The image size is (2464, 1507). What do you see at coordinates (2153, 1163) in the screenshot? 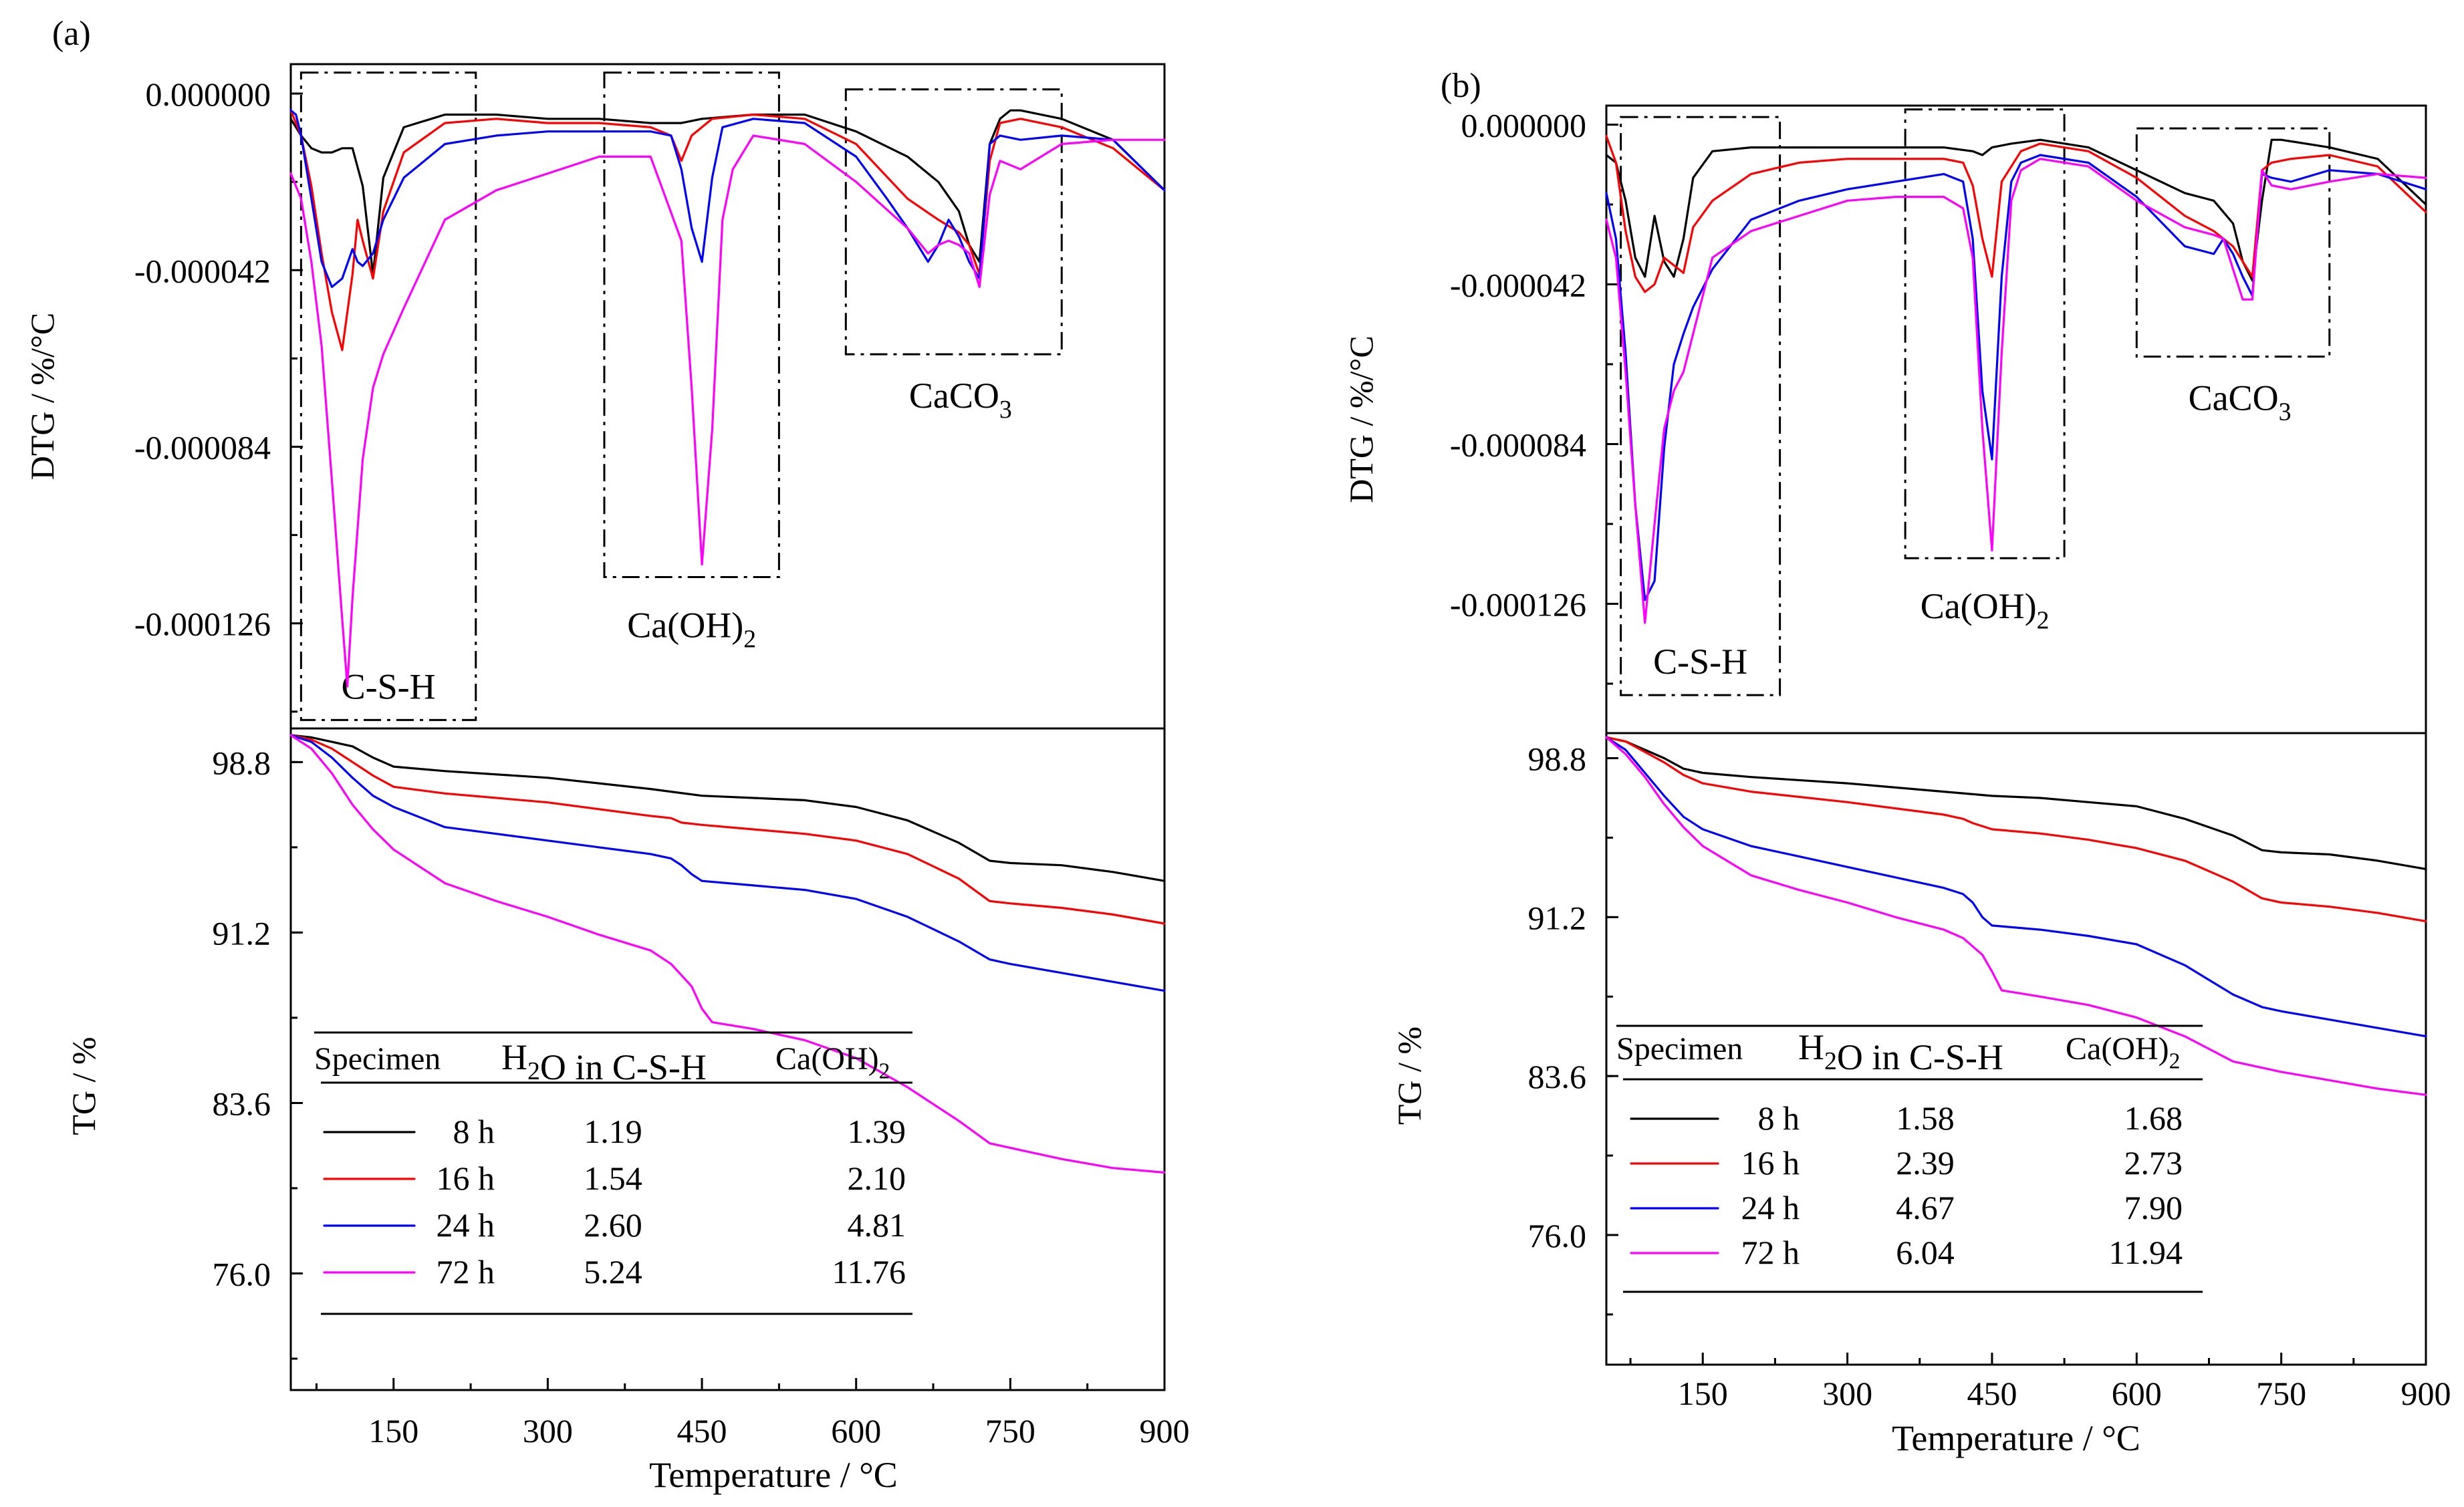
I see `table-caoh2-value: 2.73` at bounding box center [2153, 1163].